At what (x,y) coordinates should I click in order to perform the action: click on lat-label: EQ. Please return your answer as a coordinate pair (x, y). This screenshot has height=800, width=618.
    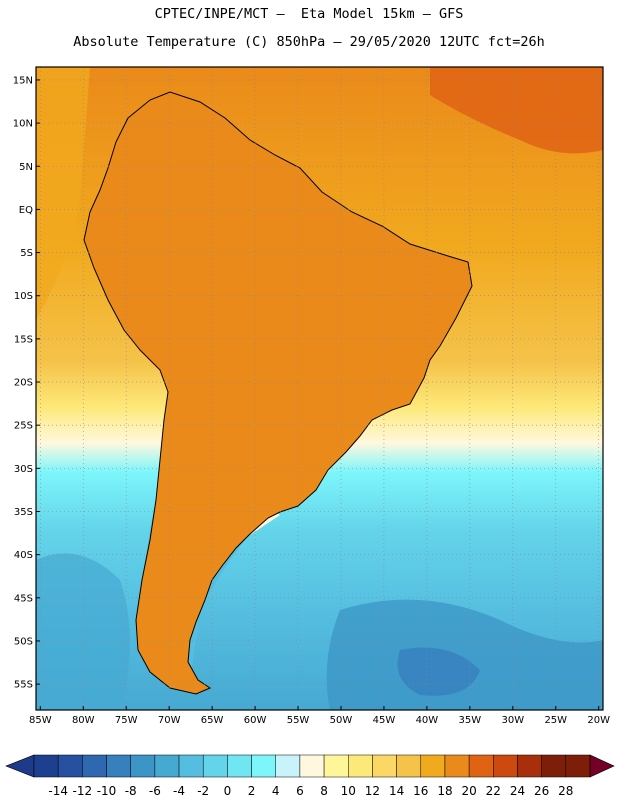
    Looking at the image, I should click on (26, 210).